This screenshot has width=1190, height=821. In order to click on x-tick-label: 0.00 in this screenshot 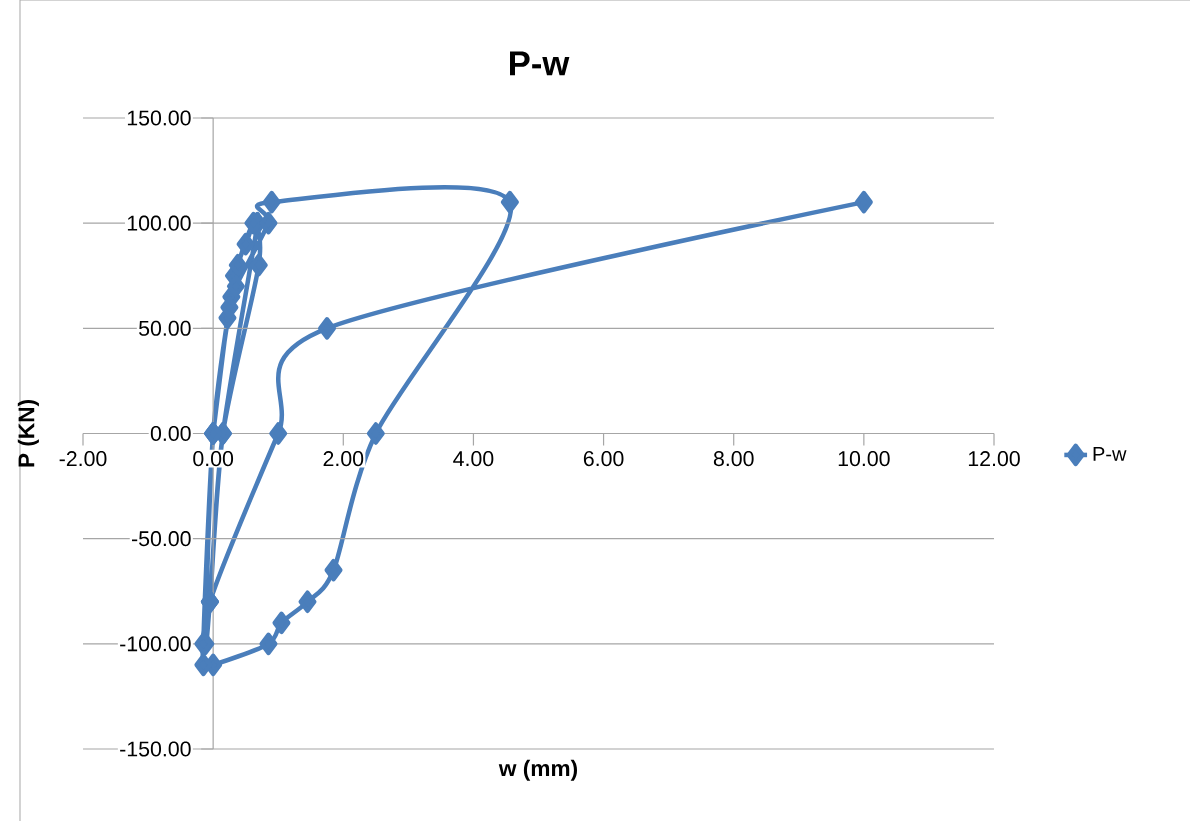, I will do `click(213, 459)`.